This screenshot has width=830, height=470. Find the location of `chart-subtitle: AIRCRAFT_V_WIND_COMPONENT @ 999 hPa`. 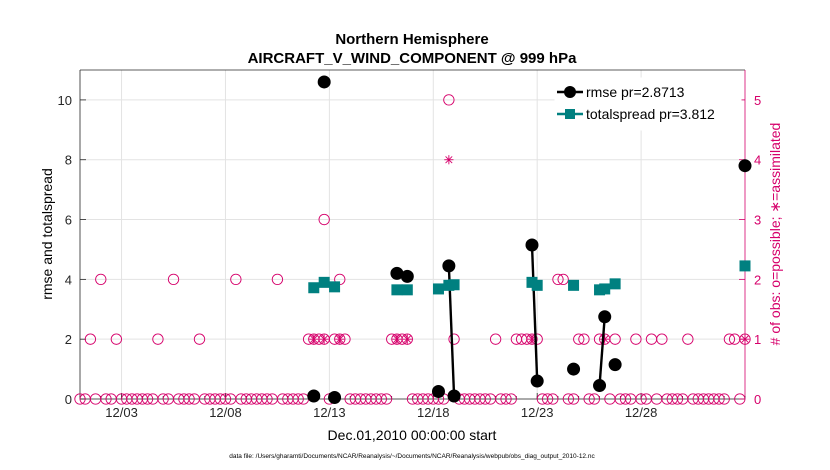

chart-subtitle: AIRCRAFT_V_WIND_COMPONENT @ 999 hPa is located at coordinates (413, 58).